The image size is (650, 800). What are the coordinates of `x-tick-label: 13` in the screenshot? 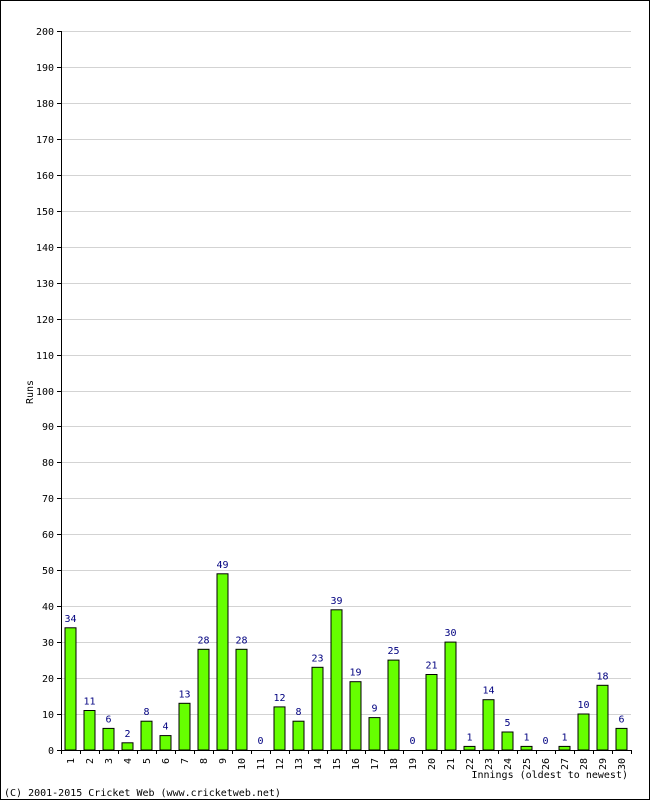 It's located at (299, 764).